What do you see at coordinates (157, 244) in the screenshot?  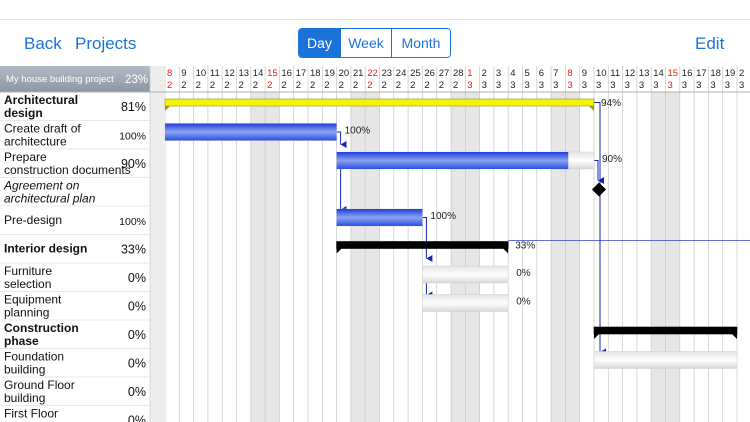 I see `header-spacer` at bounding box center [157, 244].